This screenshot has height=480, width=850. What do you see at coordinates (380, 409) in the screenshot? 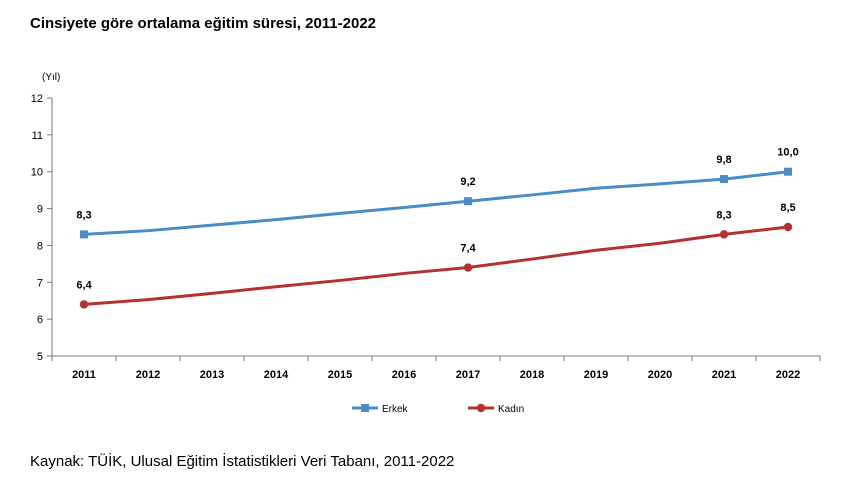
I see `legend-item-0: Erkek` at bounding box center [380, 409].